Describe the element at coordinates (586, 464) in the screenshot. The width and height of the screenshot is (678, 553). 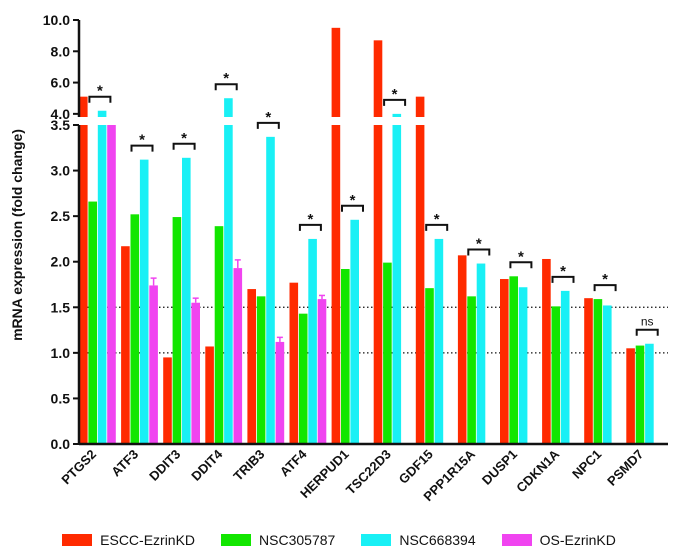
I see `x-tick-label: NPC1` at that location.